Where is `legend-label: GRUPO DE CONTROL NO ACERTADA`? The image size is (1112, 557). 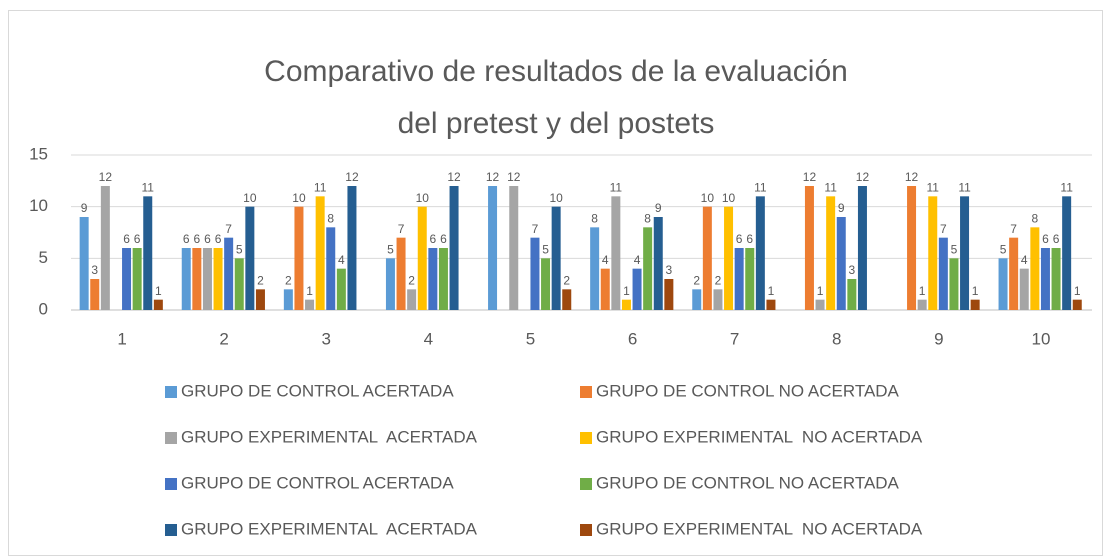
legend-label: GRUPO DE CONTROL NO ACERTADA is located at coordinates (748, 482).